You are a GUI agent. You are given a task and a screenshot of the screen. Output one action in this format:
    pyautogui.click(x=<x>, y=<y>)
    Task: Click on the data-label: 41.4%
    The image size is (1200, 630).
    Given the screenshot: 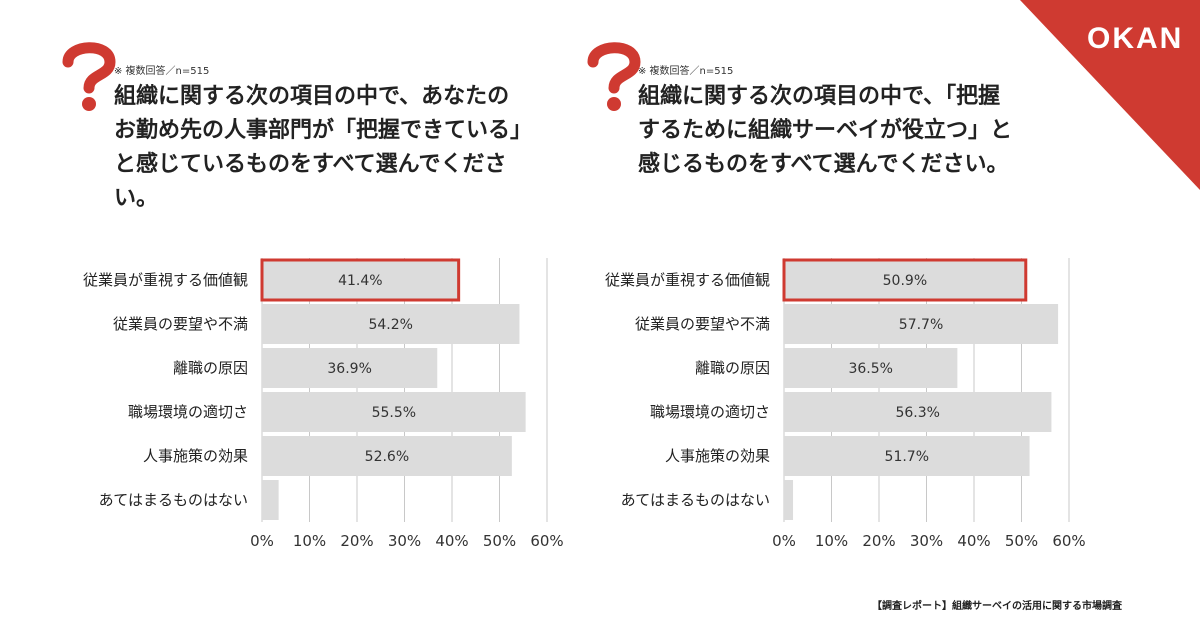 What is the action you would take?
    pyautogui.click(x=360, y=281)
    